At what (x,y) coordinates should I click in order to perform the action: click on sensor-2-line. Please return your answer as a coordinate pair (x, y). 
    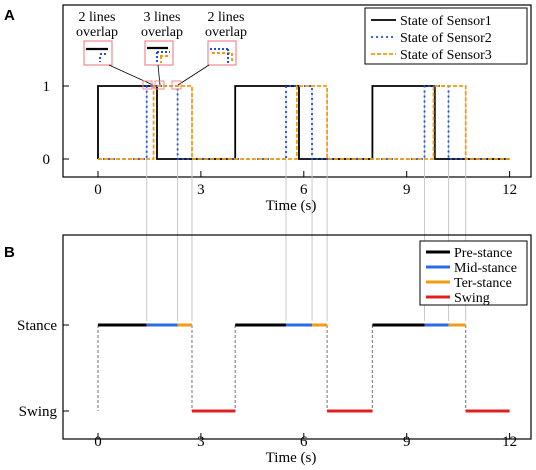
    Looking at the image, I should click on (304, 122).